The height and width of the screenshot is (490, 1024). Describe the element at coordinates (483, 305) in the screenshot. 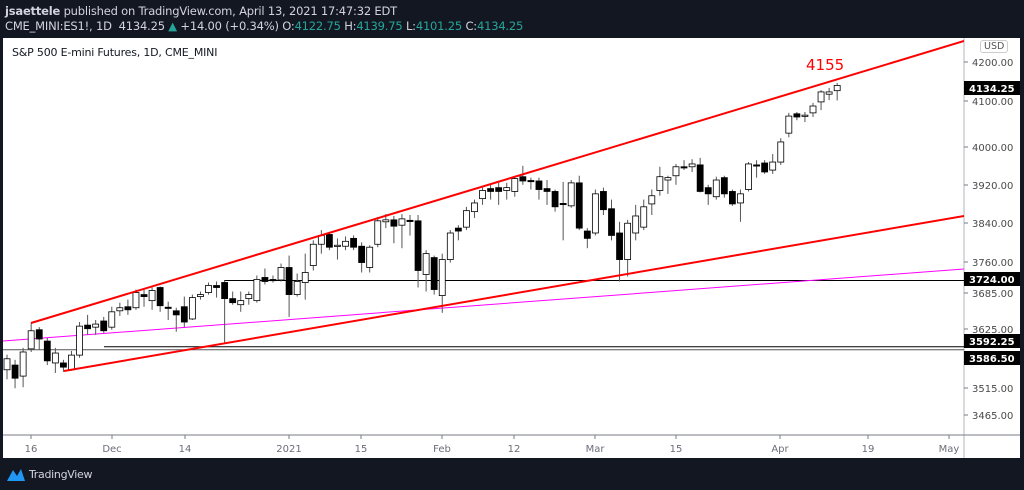

I see `magenta-trendline` at that location.